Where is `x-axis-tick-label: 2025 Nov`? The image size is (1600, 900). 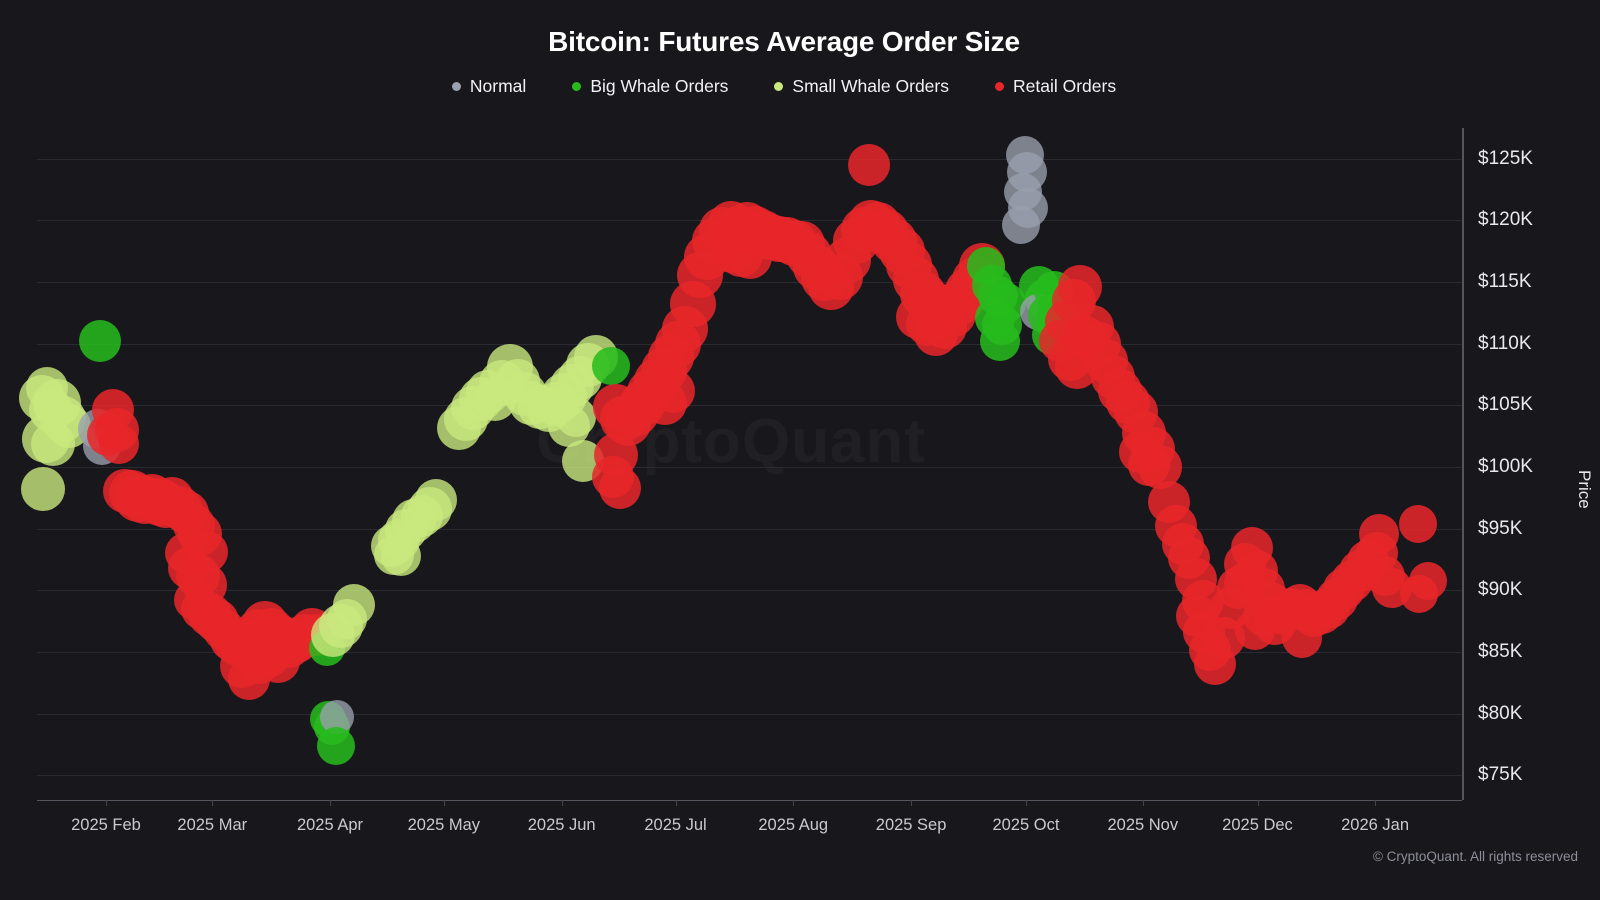 x-axis-tick-label: 2025 Nov is located at coordinates (1143, 825).